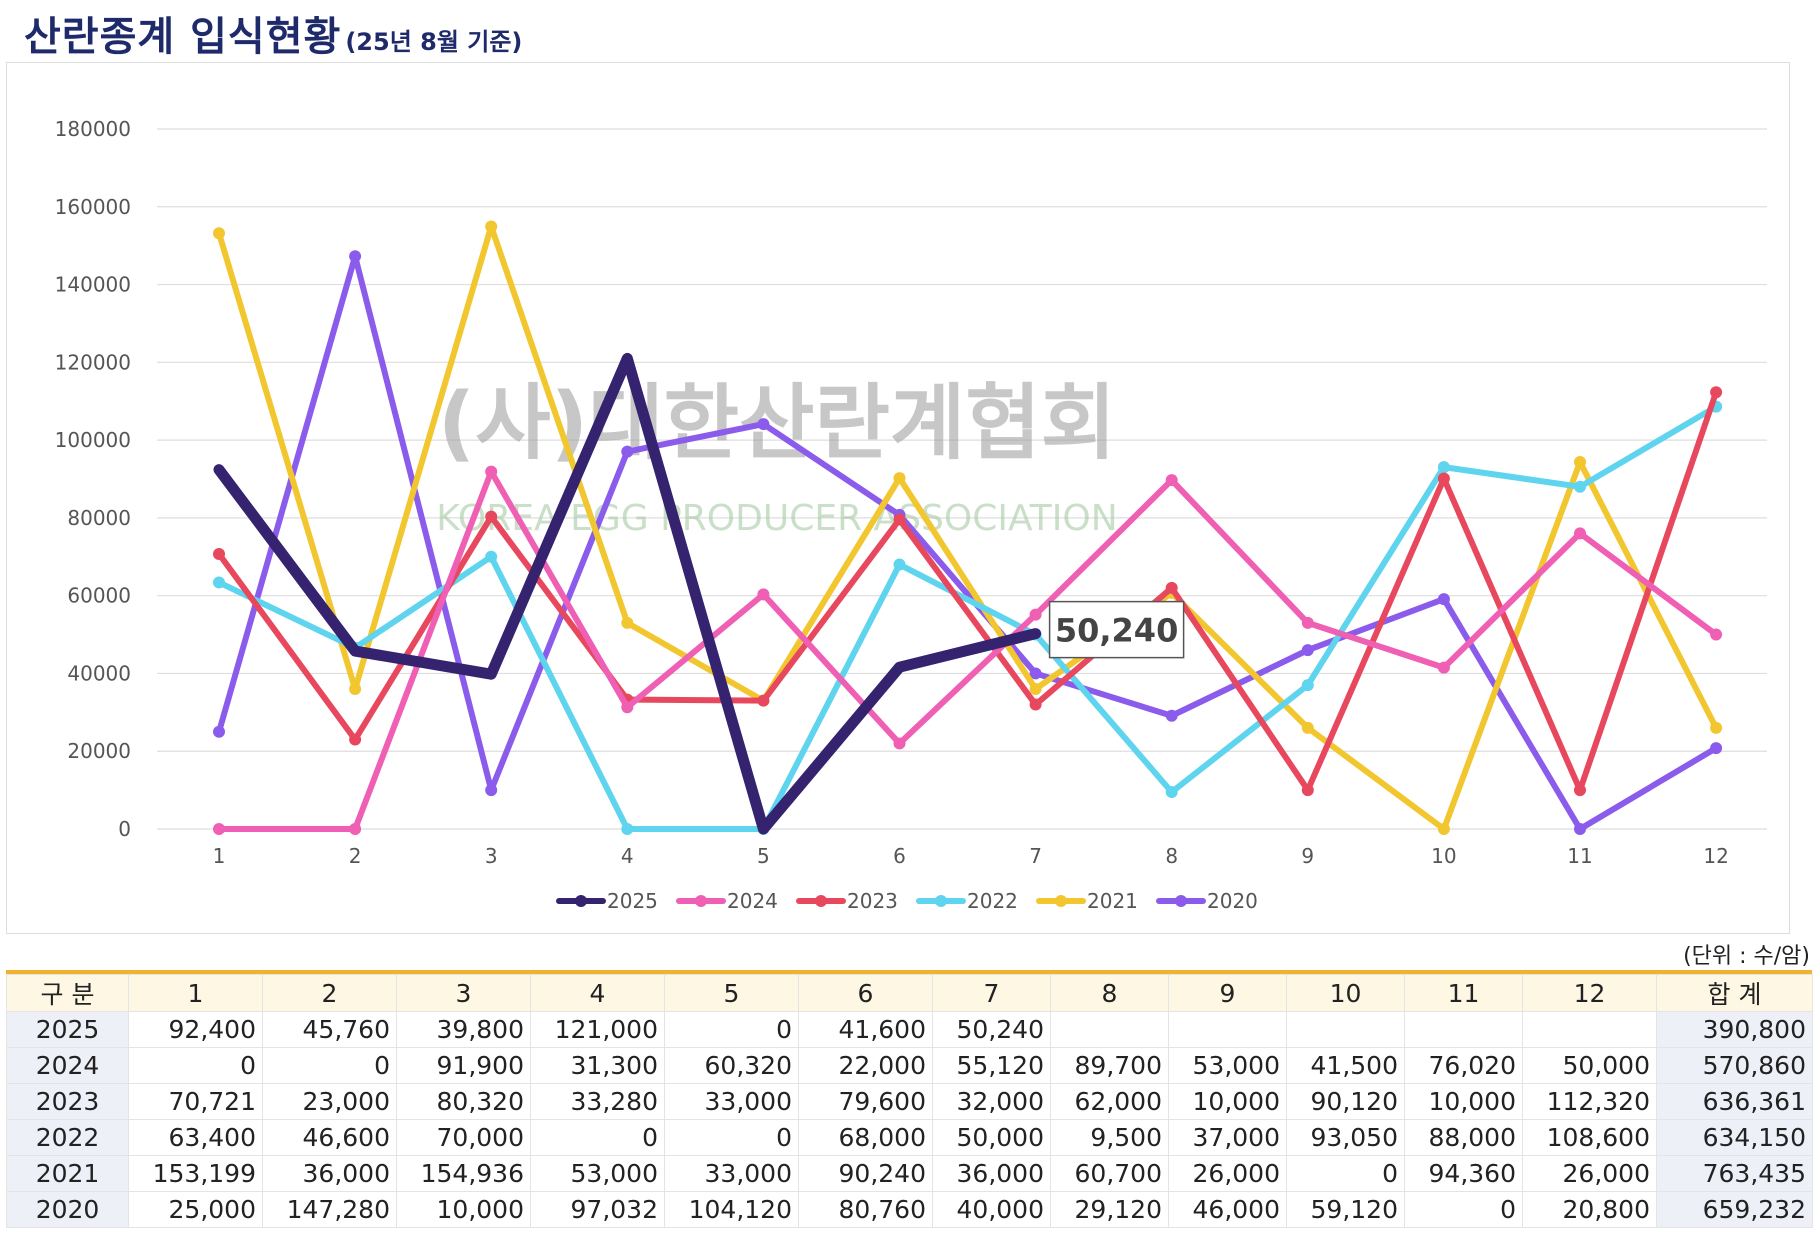 This screenshot has width=1820, height=1233. Describe the element at coordinates (124, 829) in the screenshot. I see `y-tick-label: 0` at that location.